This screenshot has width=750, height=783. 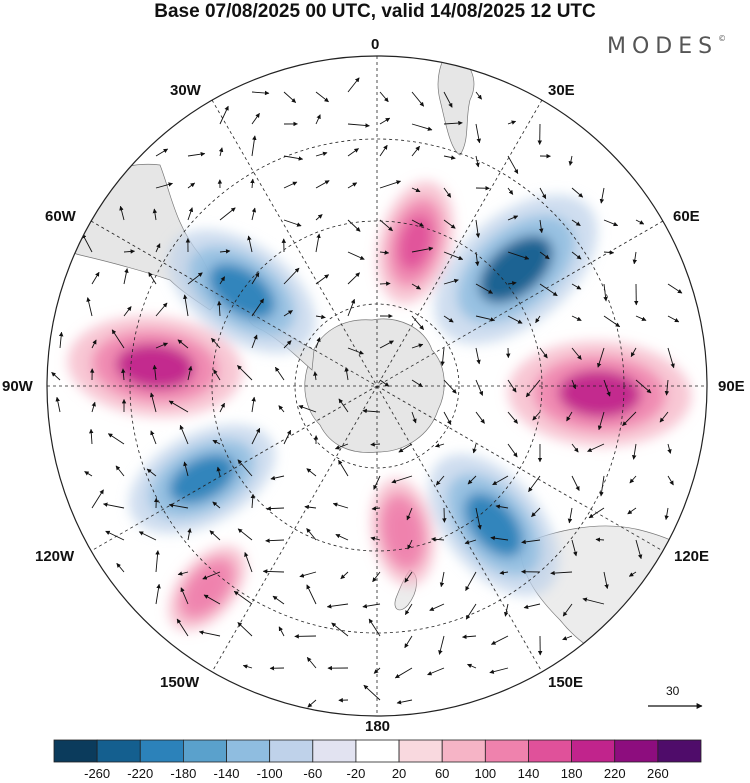 What do you see at coordinates (686, 216) in the screenshot?
I see `lon-label-60e: 60E` at bounding box center [686, 216].